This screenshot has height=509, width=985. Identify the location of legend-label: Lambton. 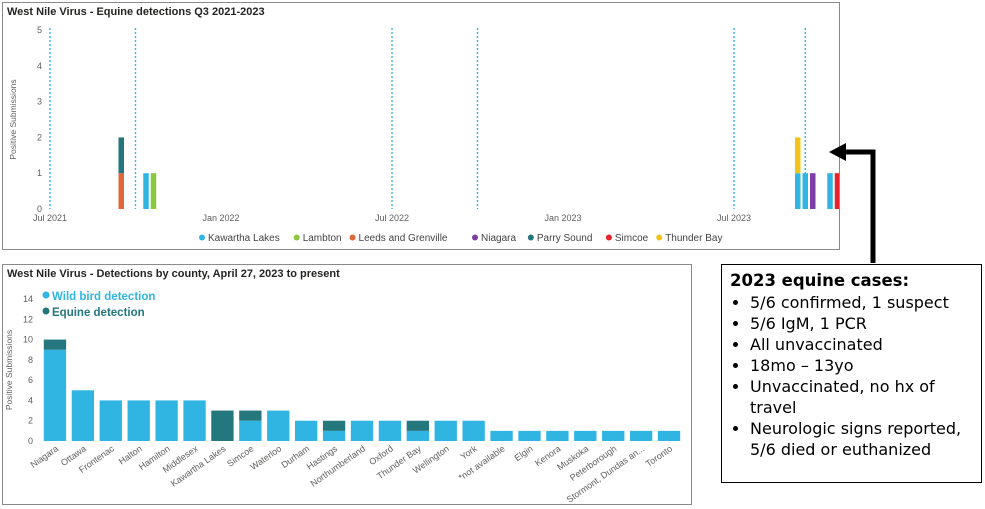
(322, 238).